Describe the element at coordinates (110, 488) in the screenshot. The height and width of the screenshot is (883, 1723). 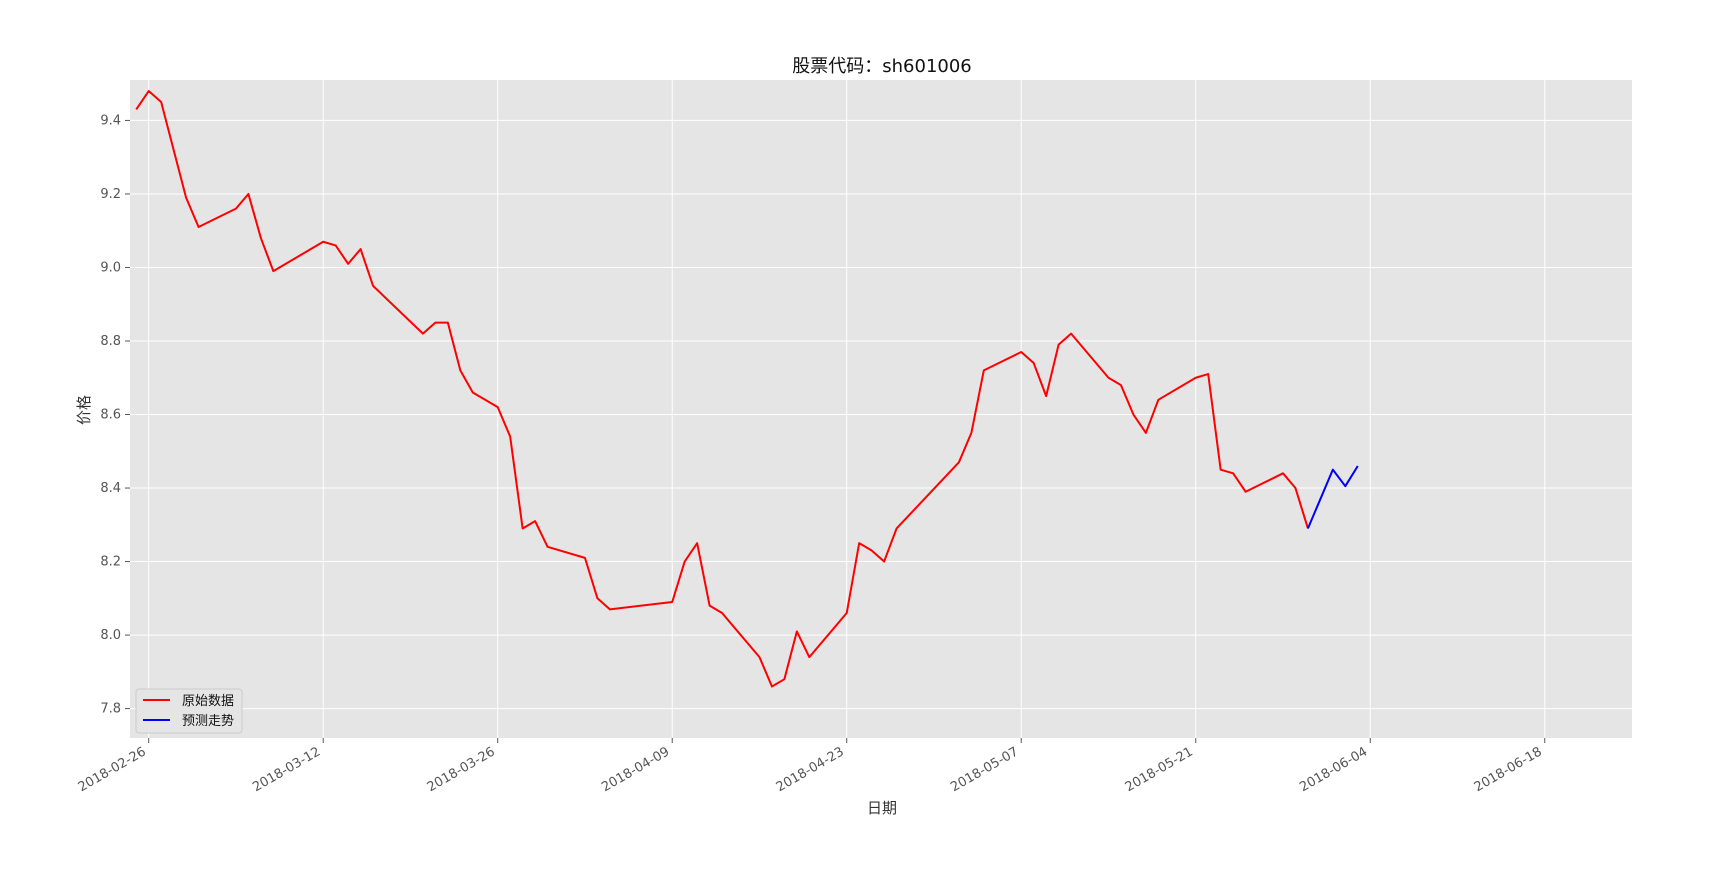
I see `y-tick-label: 8.4` at that location.